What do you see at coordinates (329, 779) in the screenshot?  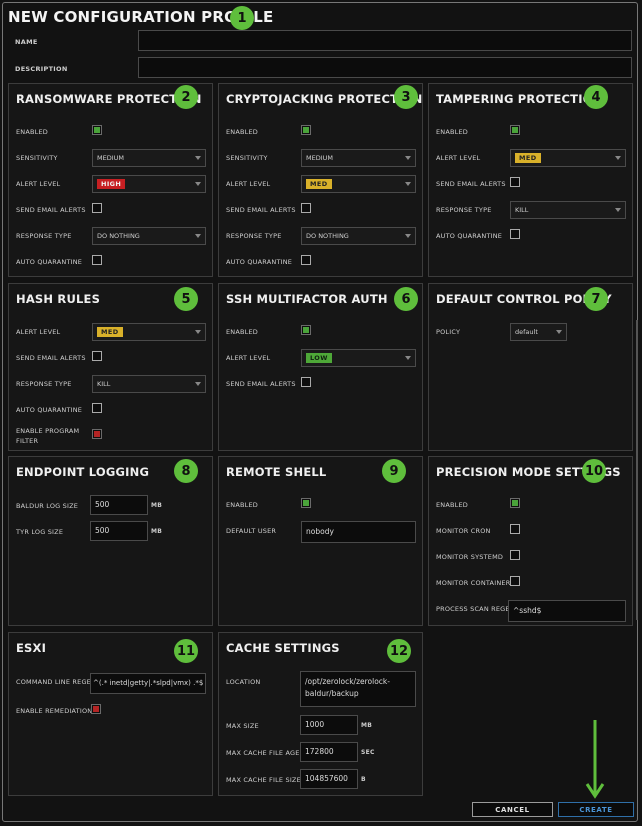 I see `max-cache-file-size-input: 104857600` at bounding box center [329, 779].